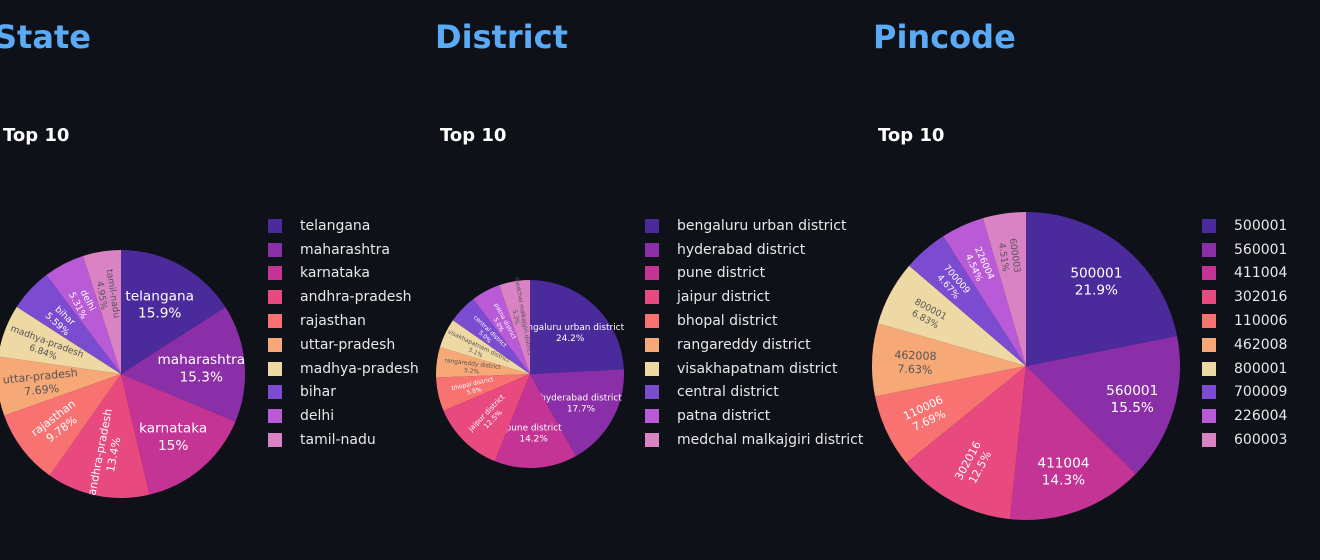 The width and height of the screenshot is (1320, 560). What do you see at coordinates (343, 321) in the screenshot?
I see `legend-item-rajasthan: rajasthan` at bounding box center [343, 321].